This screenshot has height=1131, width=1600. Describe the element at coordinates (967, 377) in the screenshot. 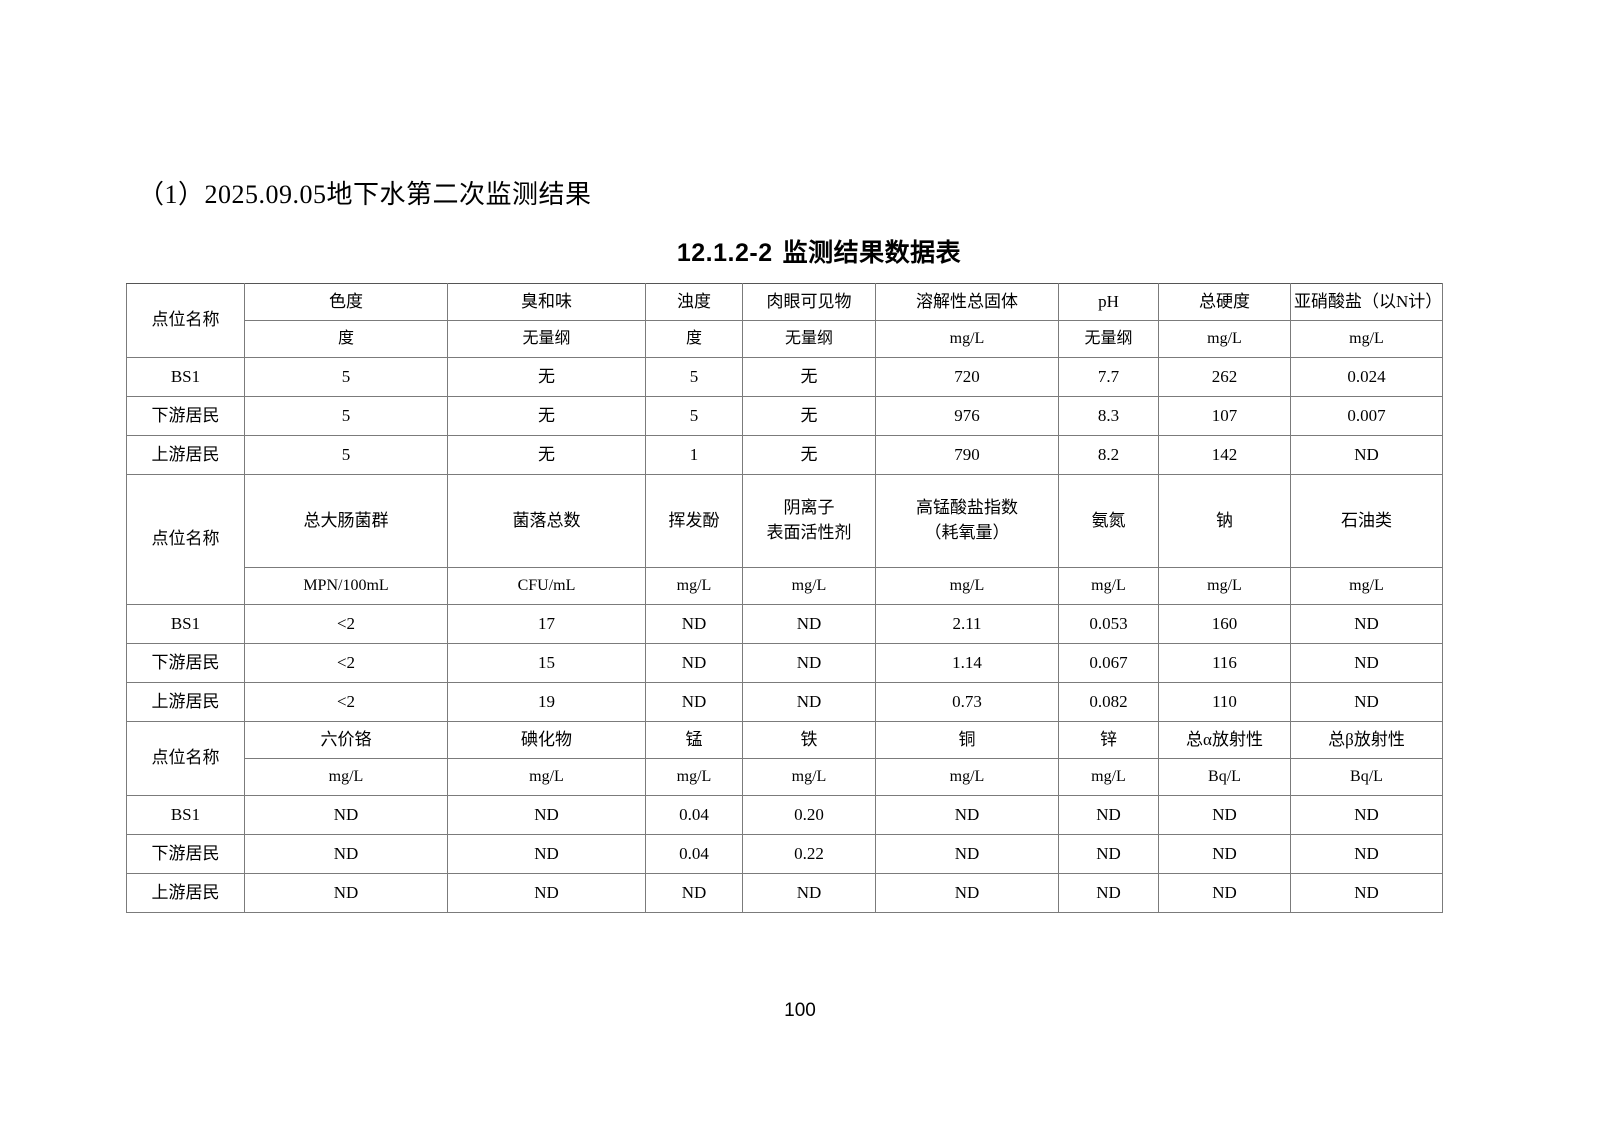

I see `value-cell: 720` at that location.